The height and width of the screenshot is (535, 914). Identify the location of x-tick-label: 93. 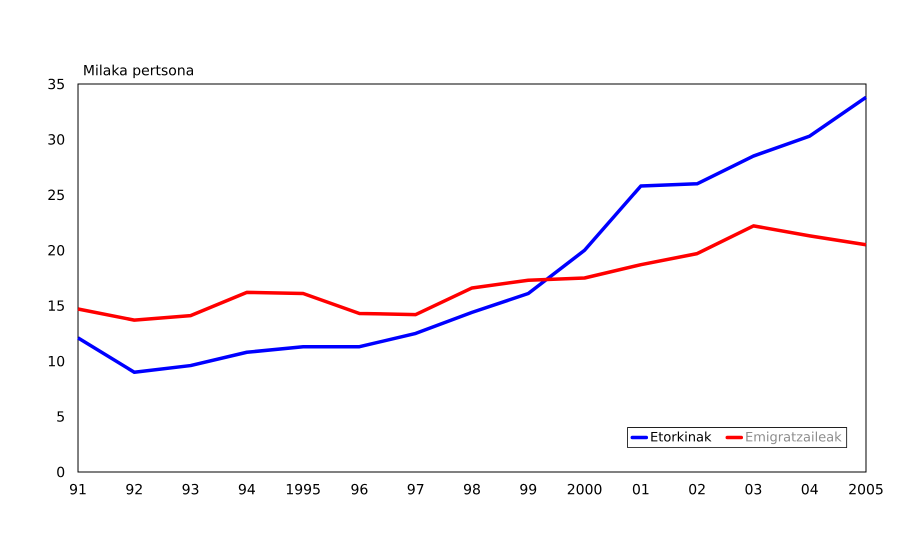
(190, 489).